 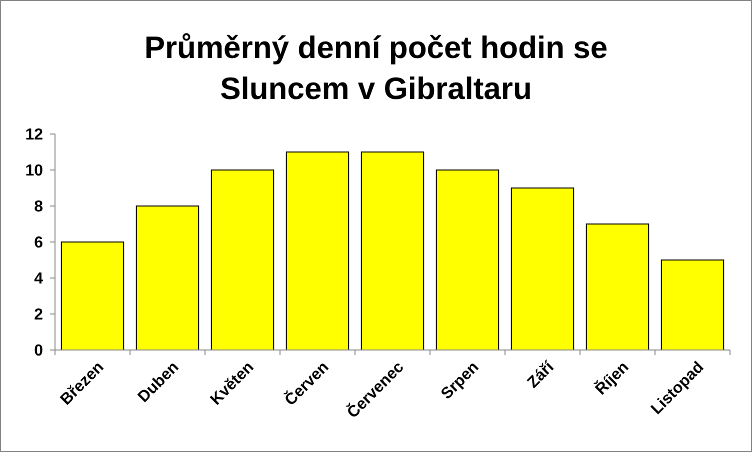 I want to click on y-tick-label: 4, so click(x=39, y=279).